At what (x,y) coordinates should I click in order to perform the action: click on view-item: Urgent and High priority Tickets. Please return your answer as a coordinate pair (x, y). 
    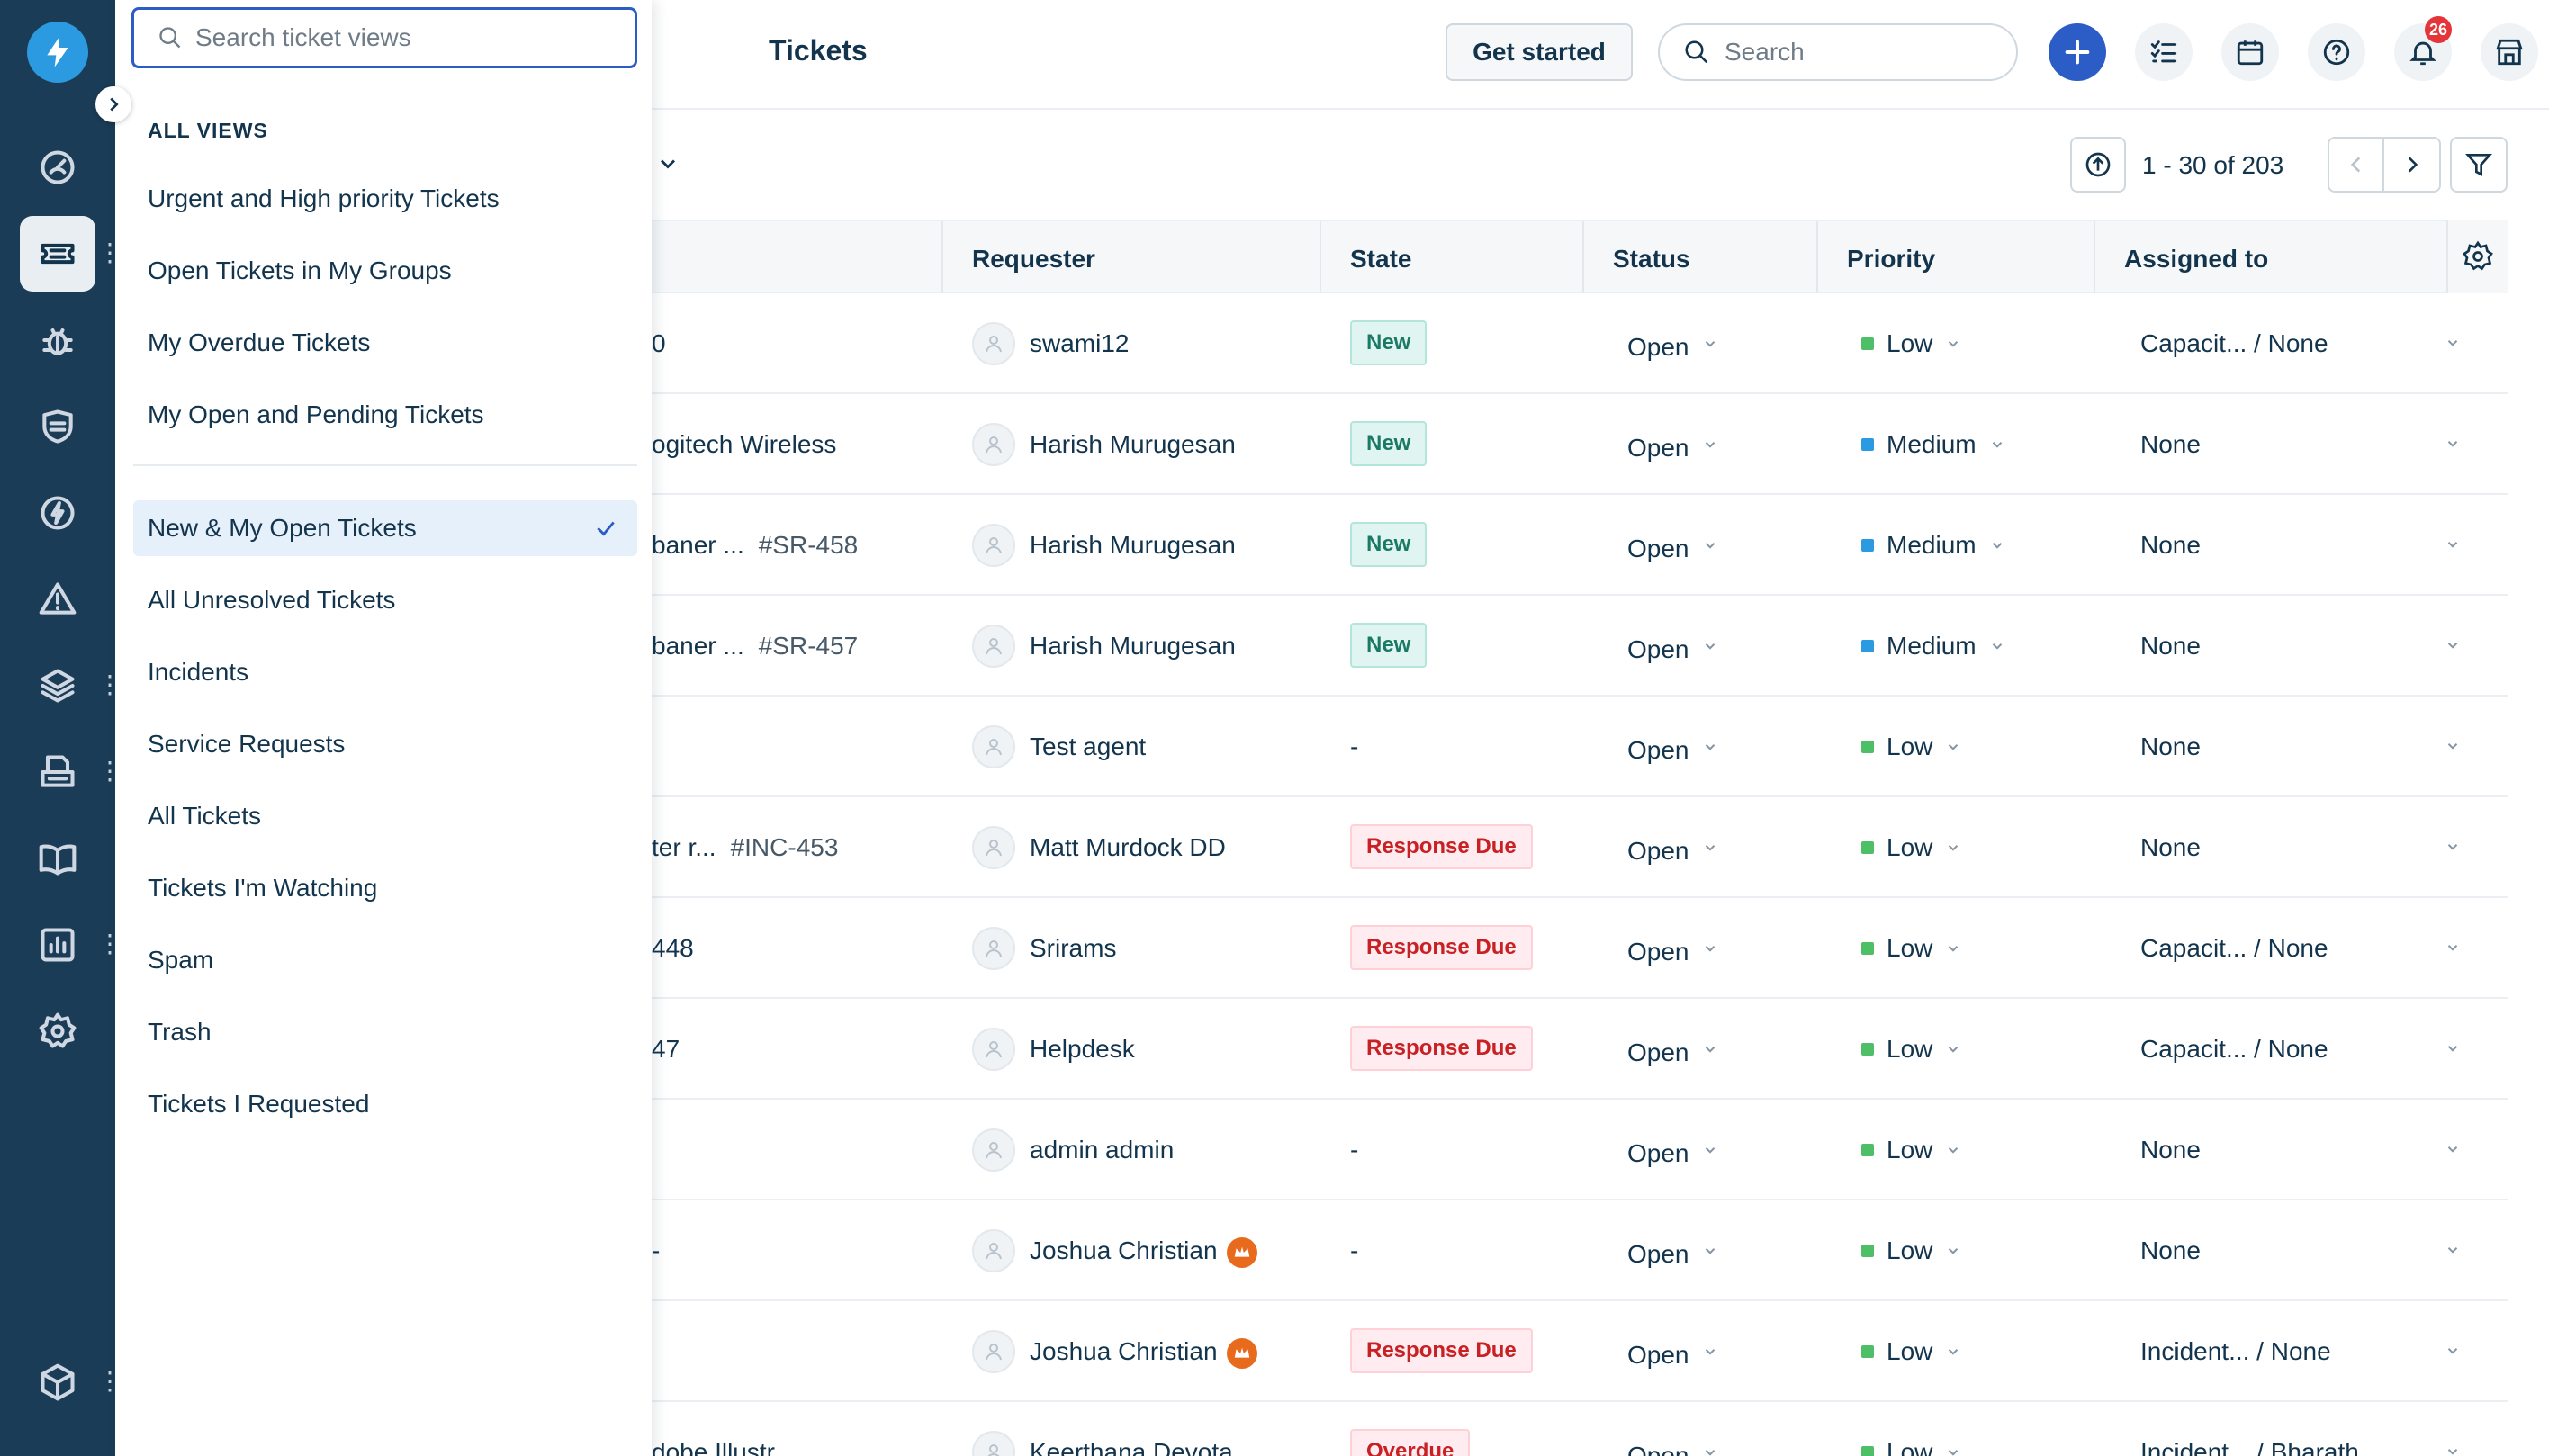
    Looking at the image, I should click on (385, 199).